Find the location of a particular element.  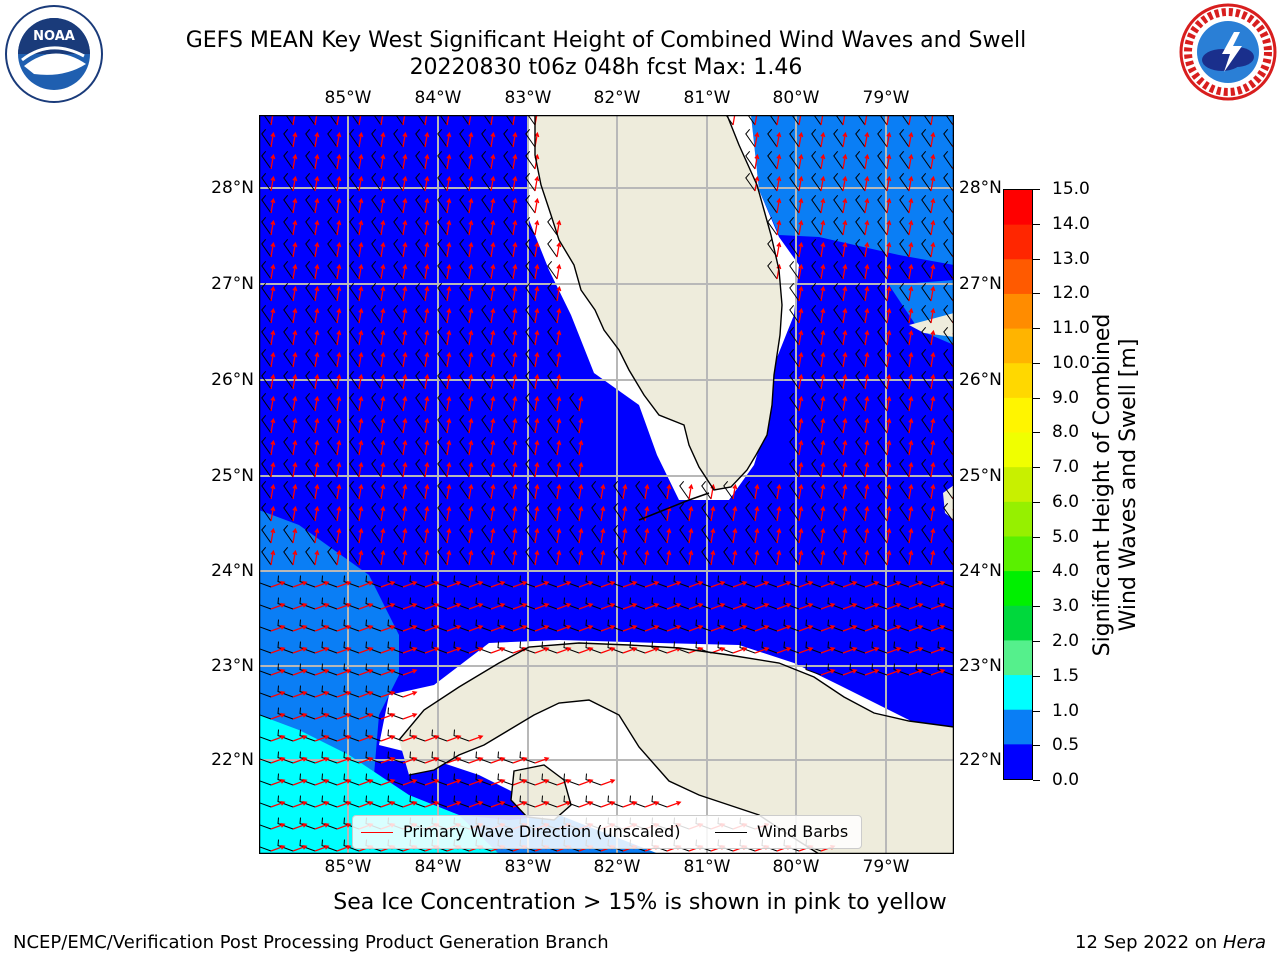

colorbar-swatch is located at coordinates (1018, 589).